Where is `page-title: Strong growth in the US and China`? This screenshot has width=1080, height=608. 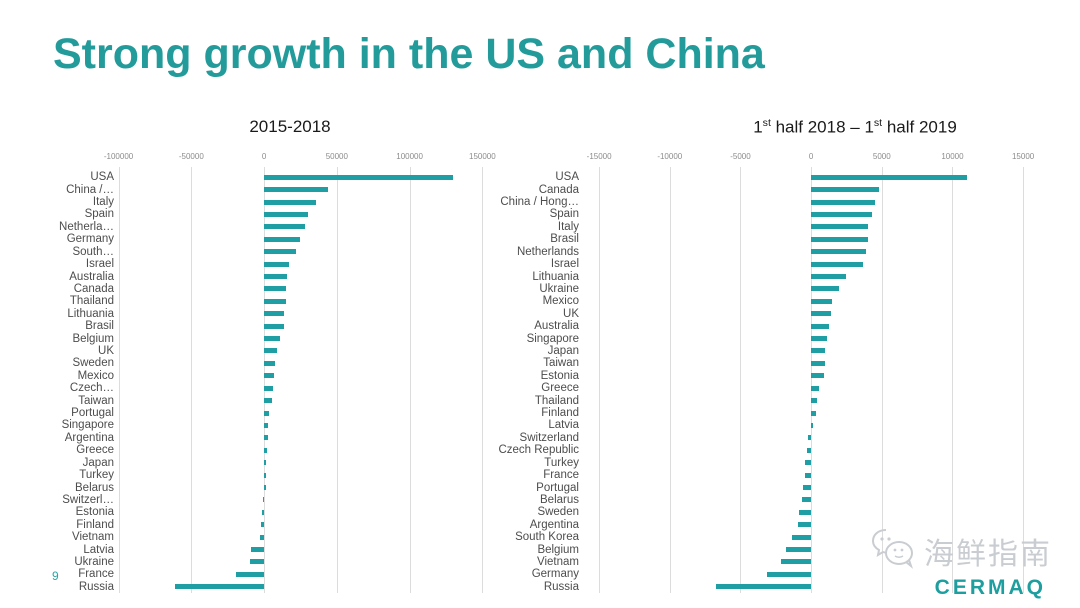
page-title: Strong growth in the US and China is located at coordinates (409, 54).